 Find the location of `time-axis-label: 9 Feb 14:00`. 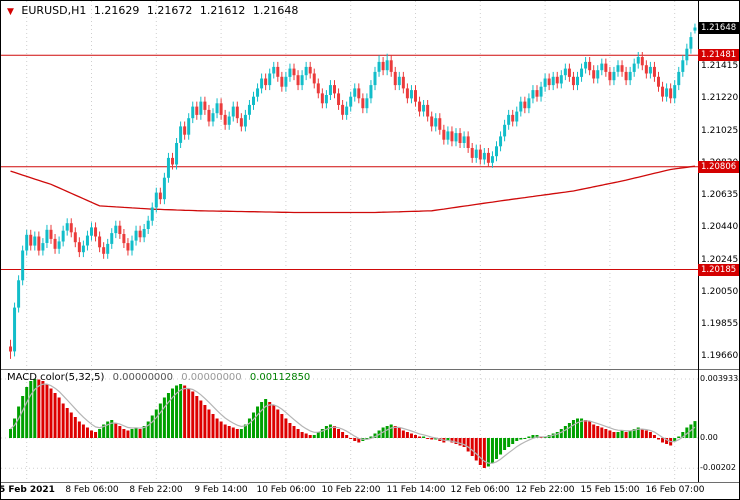

time-axis-label: 9 Feb 14:00 is located at coordinates (221, 490).